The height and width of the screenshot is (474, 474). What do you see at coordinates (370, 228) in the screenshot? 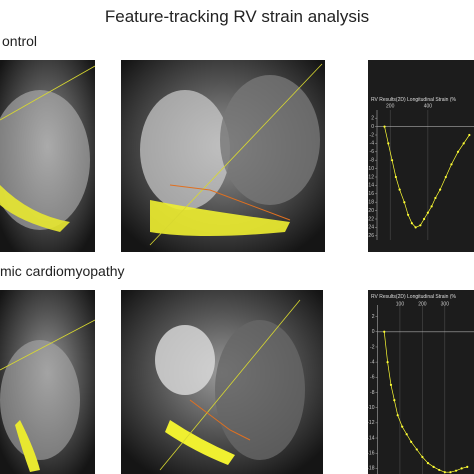
I see `y-tick-label: -24` at bounding box center [370, 228].